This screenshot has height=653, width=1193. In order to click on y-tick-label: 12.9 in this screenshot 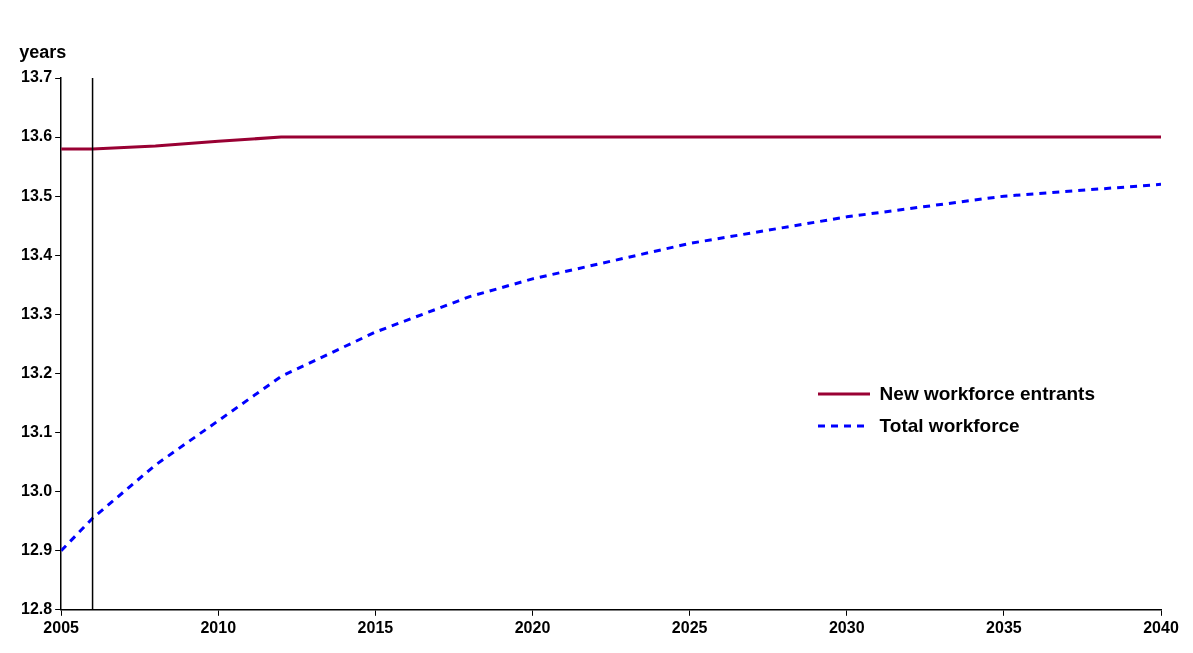, I will do `click(37, 550)`.